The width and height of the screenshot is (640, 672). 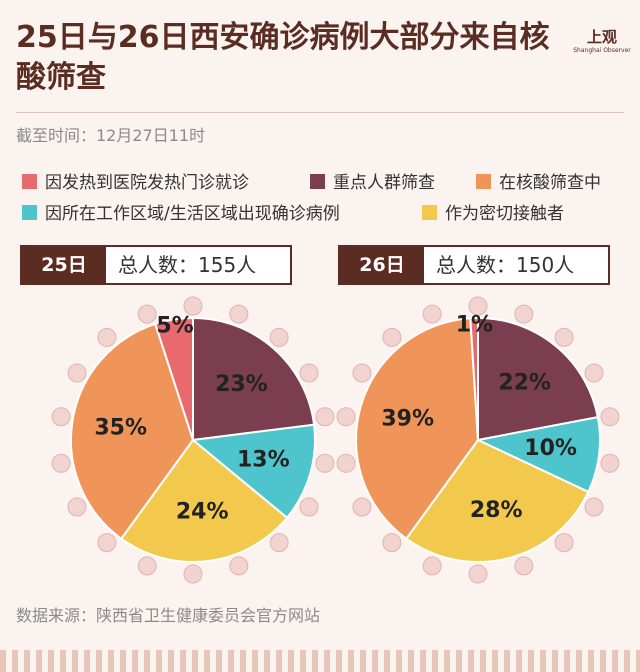 I want to click on pie-date: 26日, so click(x=382, y=265).